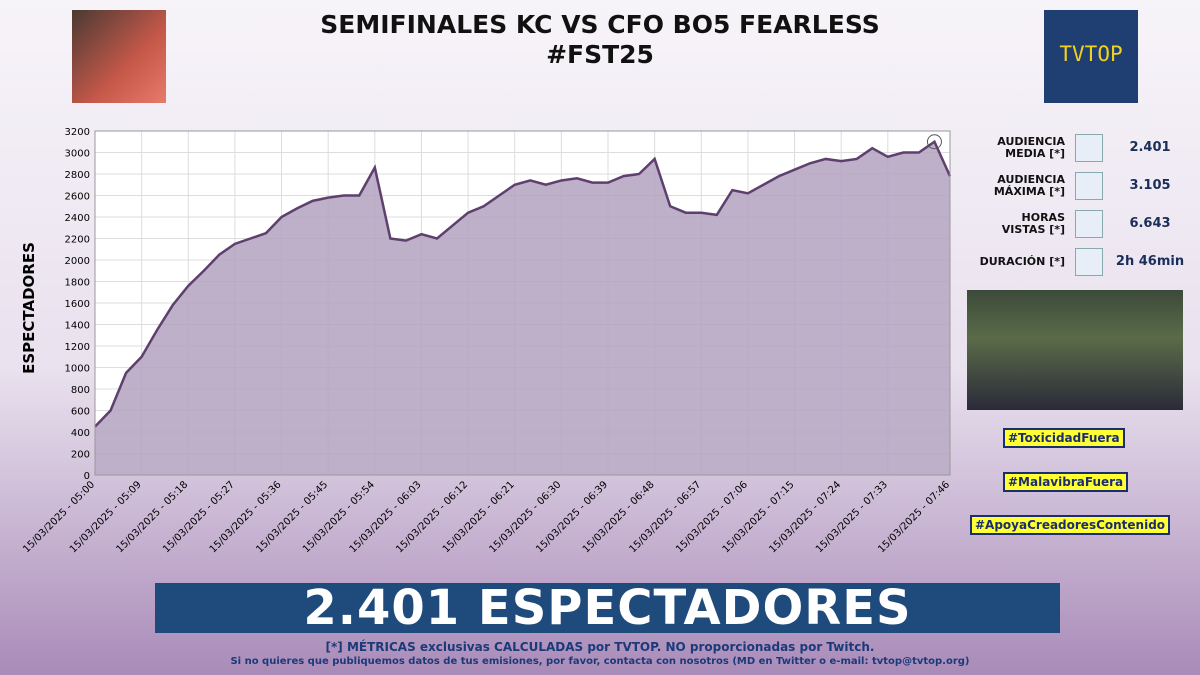  What do you see at coordinates (77, 240) in the screenshot?
I see `y-tick-label: 2200` at bounding box center [77, 240].